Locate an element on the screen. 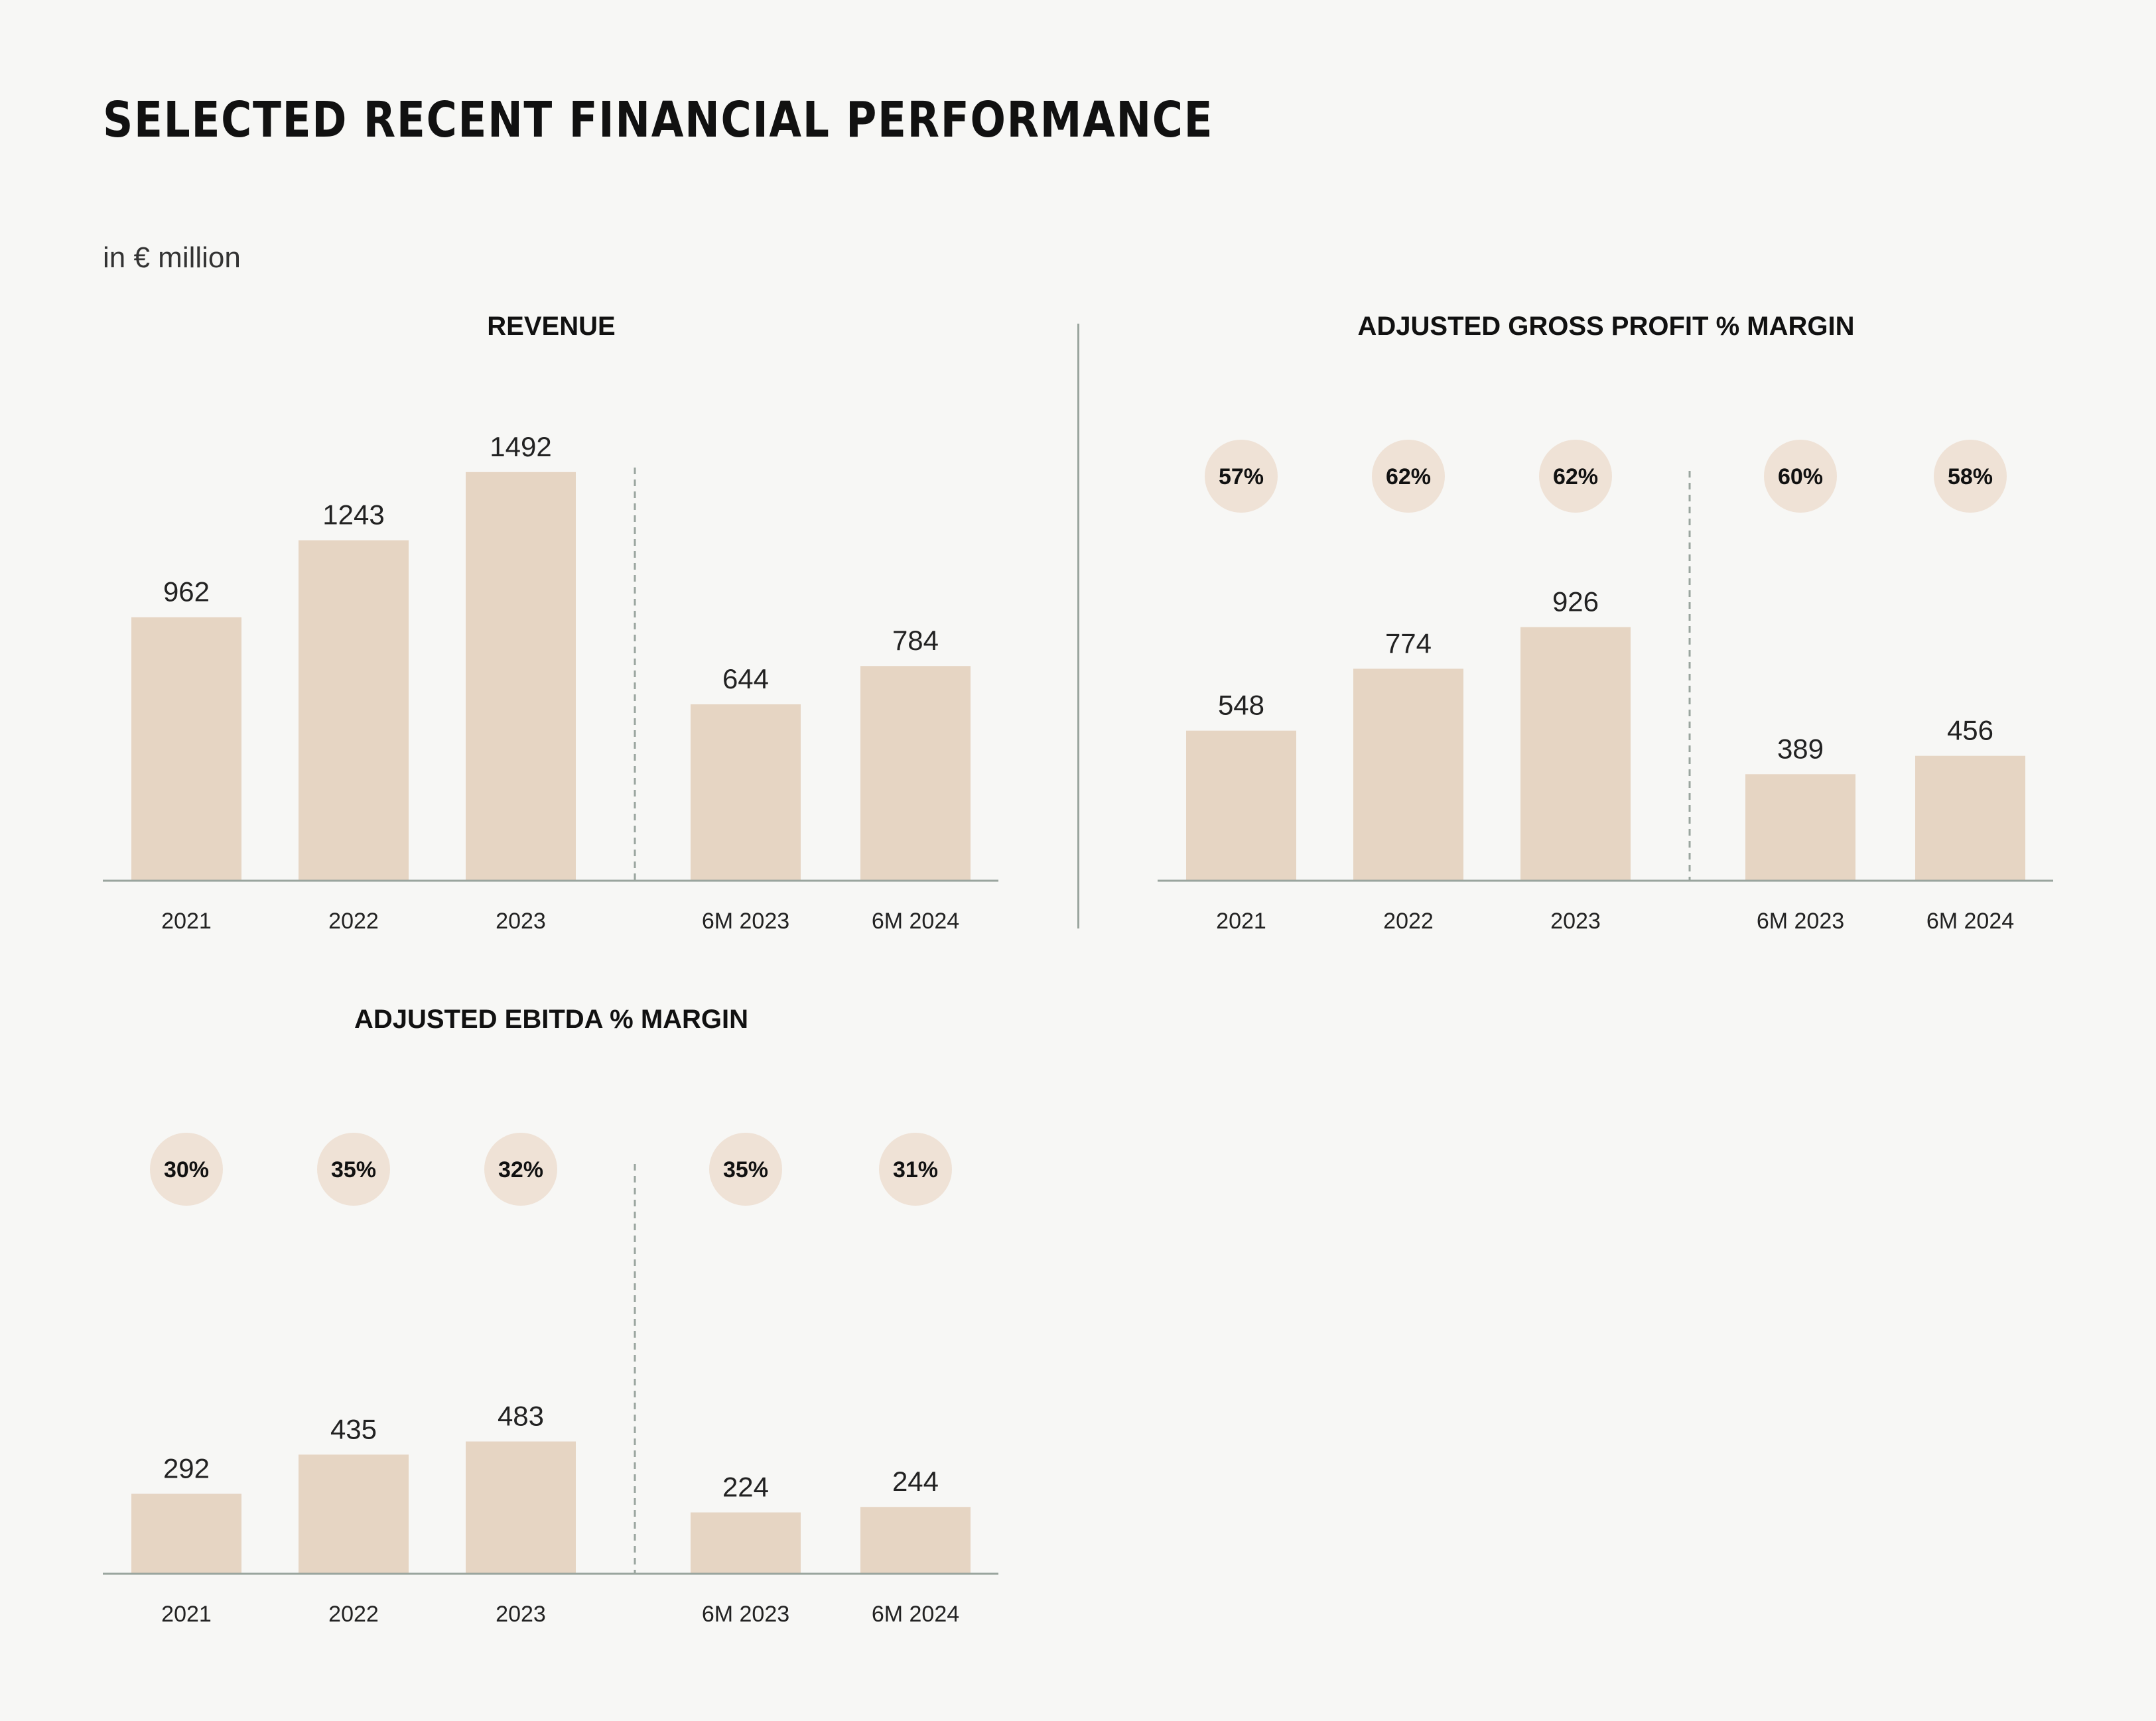 Image resolution: width=2156 pixels, height=1721 pixels. margin-label: 60% is located at coordinates (1800, 476).